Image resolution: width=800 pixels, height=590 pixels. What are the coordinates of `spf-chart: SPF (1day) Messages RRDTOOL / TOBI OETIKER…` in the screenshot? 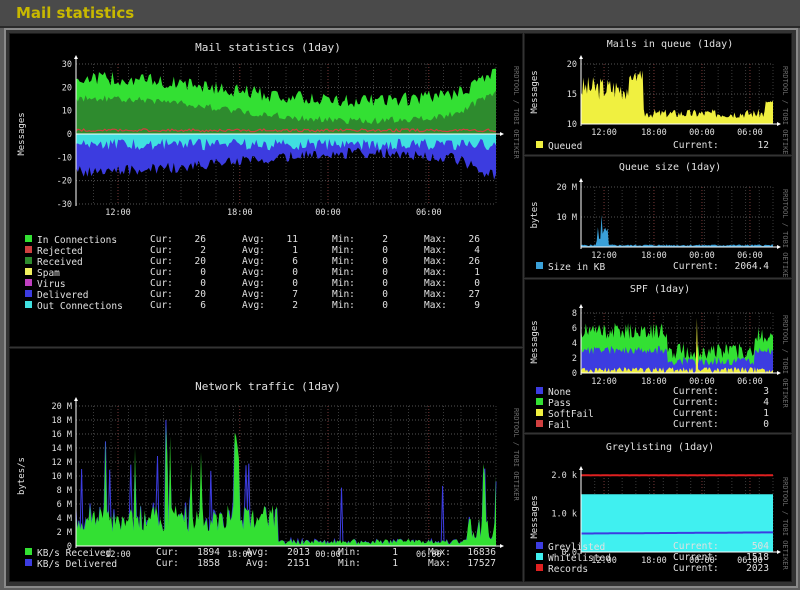 It's located at (659, 346).